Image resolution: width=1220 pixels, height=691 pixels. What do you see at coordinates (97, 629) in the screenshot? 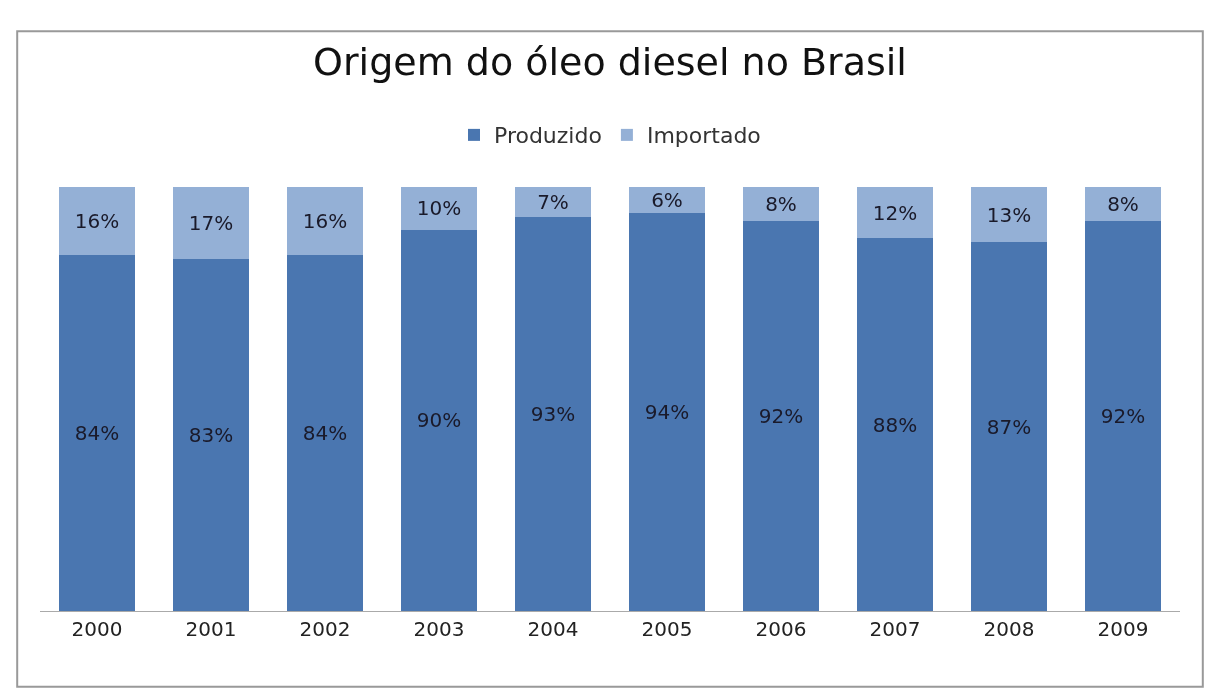
I see `x-tick-label: 2000` at bounding box center [97, 629].